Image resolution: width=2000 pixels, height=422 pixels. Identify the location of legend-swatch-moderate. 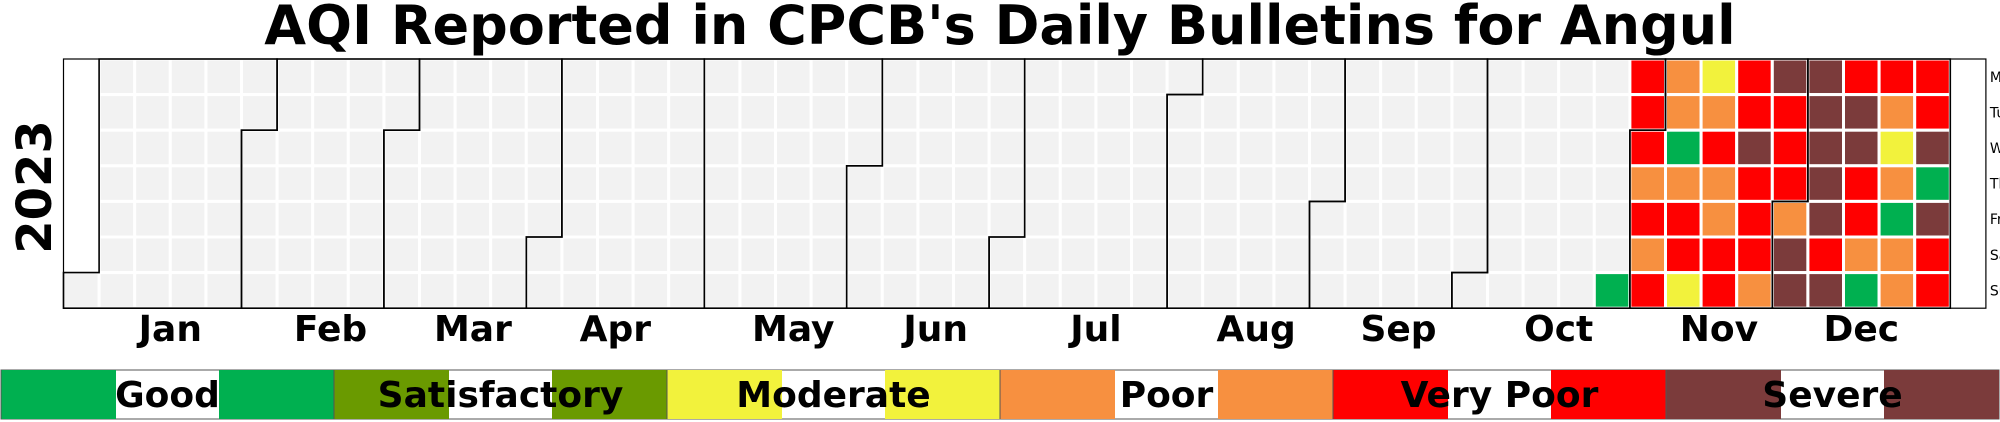
(942, 394).